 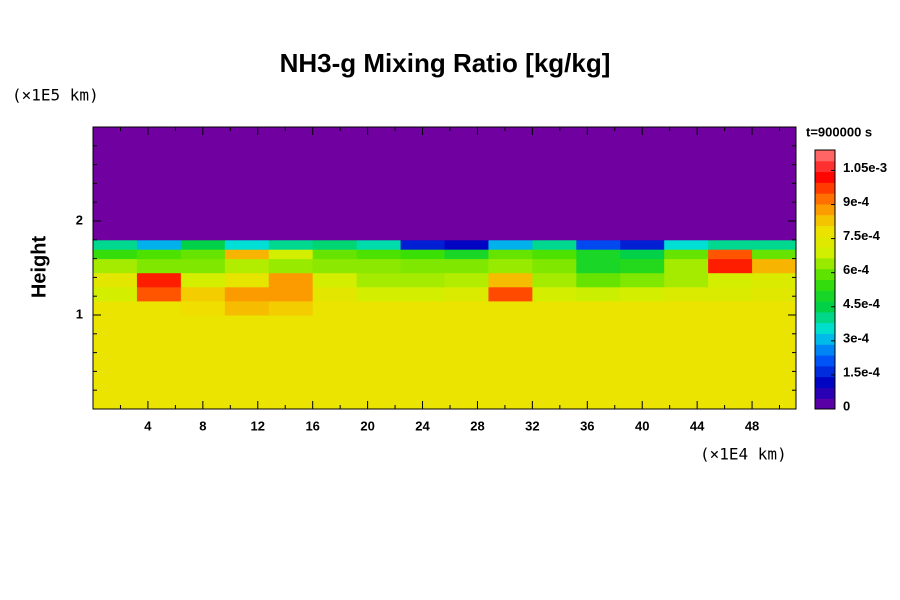 I want to click on x-tick-label: 32, so click(x=532, y=425).